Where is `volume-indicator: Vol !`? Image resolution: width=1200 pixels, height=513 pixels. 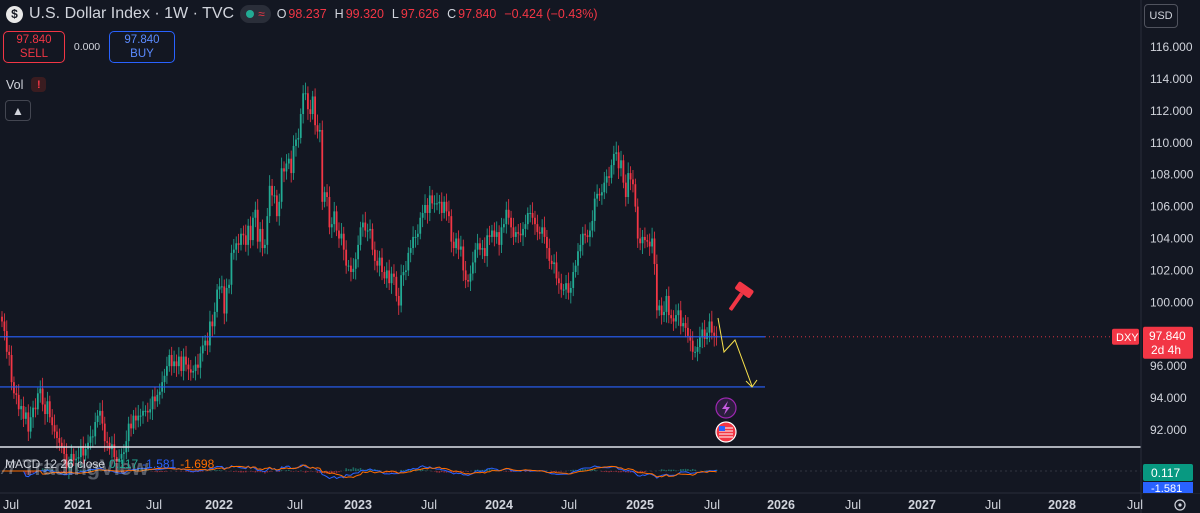
volume-indicator: Vol ! is located at coordinates (26, 84).